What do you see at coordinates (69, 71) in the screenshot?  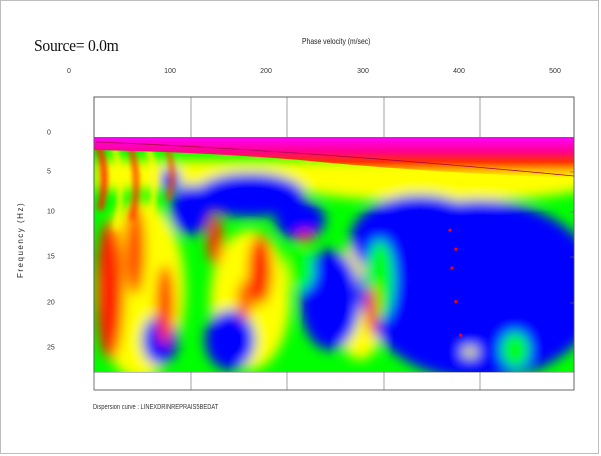 I see `x-tick-label: 0` at bounding box center [69, 71].